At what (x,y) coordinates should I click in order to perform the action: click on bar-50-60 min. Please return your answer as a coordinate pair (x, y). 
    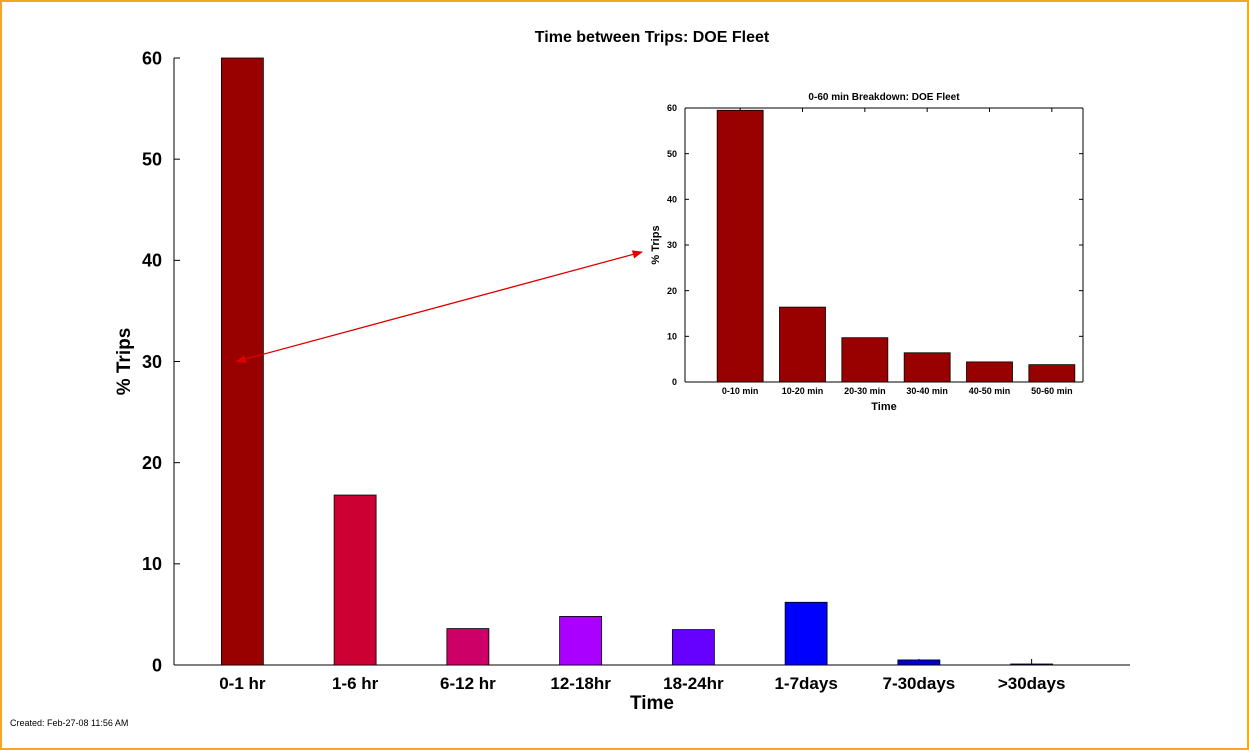
    Looking at the image, I should click on (1052, 373).